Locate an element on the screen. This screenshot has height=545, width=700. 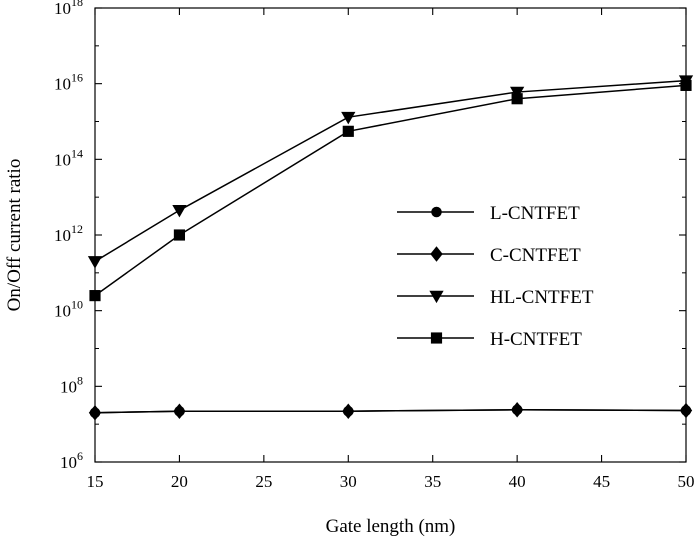
x-tick-label: 20 is located at coordinates (179, 481).